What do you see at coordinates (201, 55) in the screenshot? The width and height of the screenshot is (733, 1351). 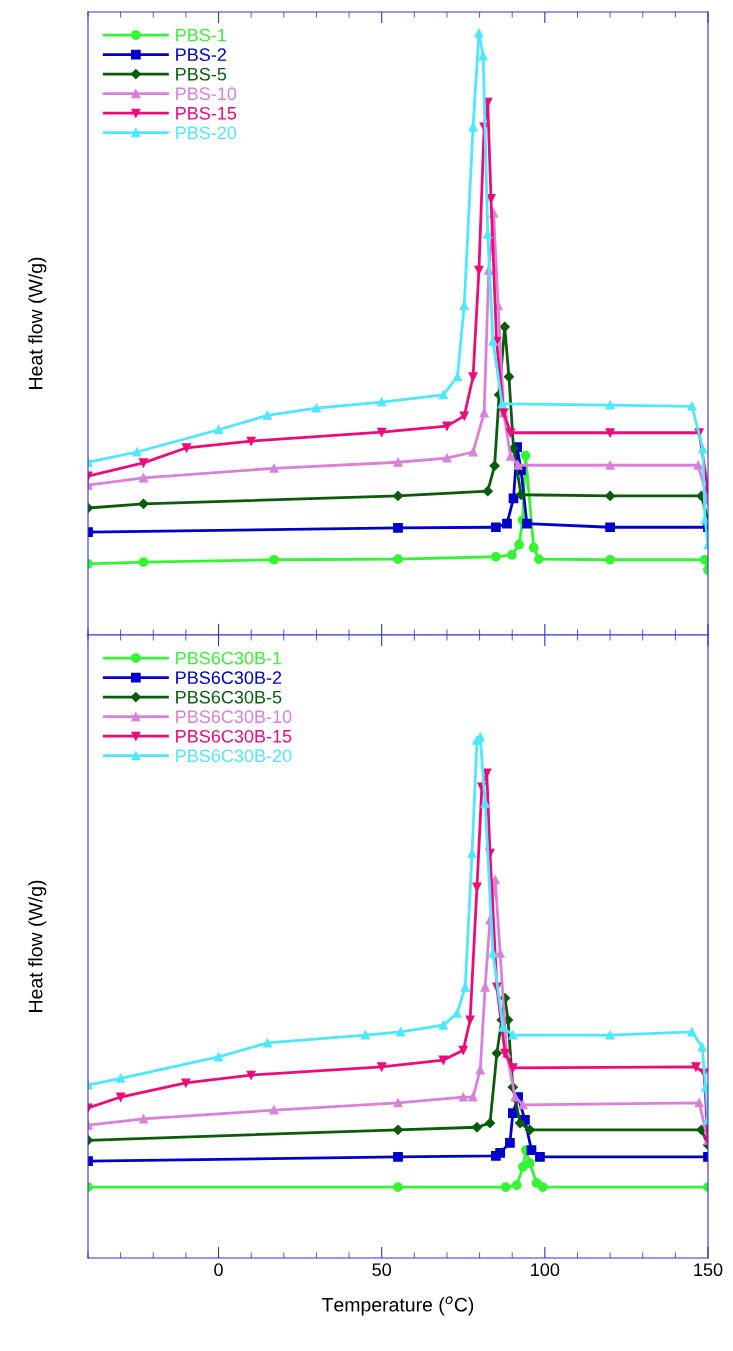 I see `legend-label: PBS-2` at bounding box center [201, 55].